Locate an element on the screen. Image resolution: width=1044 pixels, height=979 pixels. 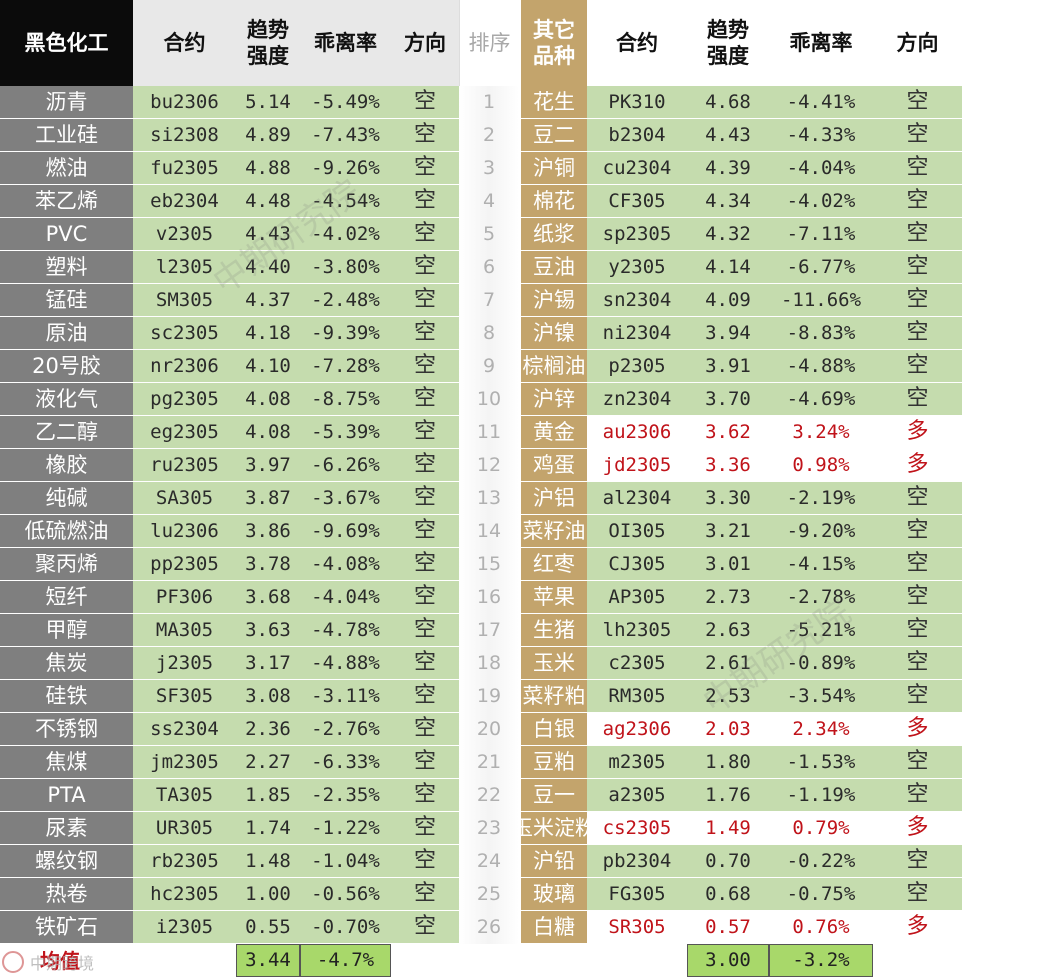
left-trend-strength: 5.14 is located at coordinates (268, 102).